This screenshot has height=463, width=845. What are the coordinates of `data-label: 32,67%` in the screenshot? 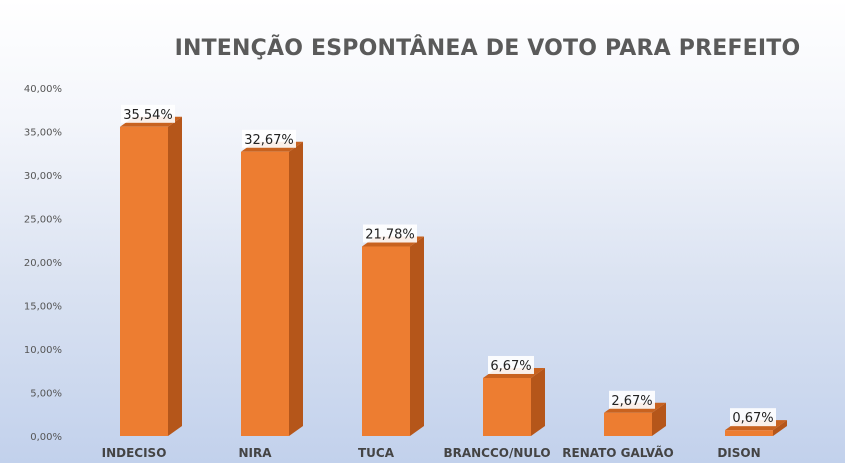 It's located at (269, 140).